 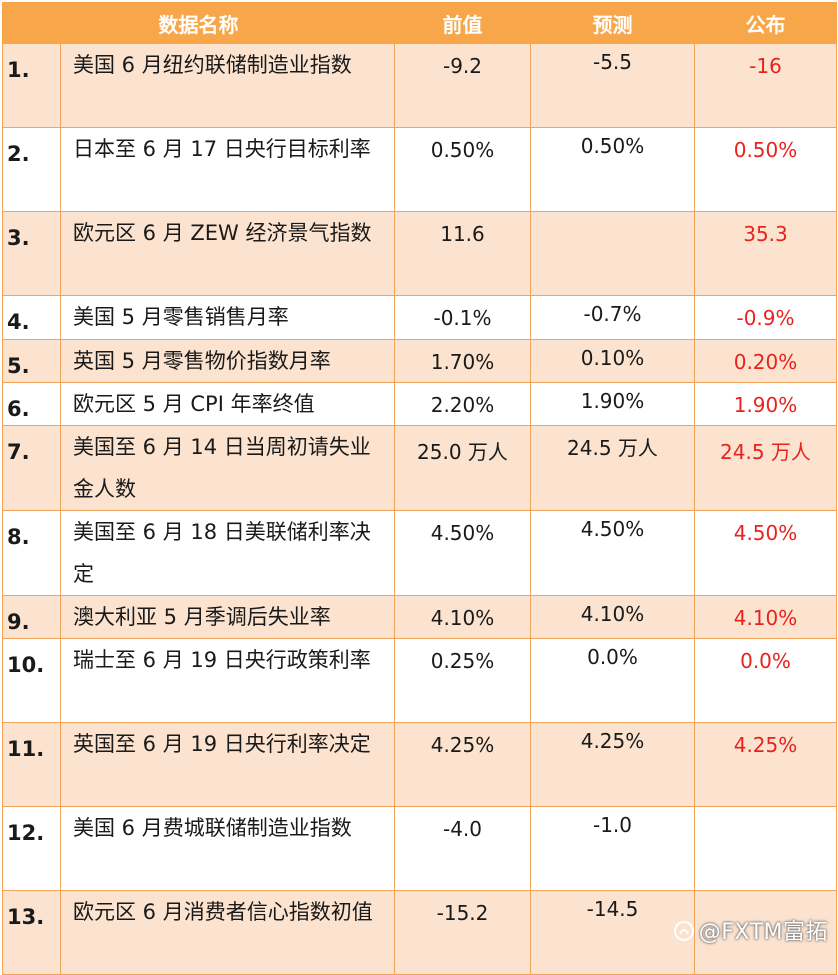 What do you see at coordinates (31, 553) in the screenshot?
I see `row-number: 8.` at bounding box center [31, 553].